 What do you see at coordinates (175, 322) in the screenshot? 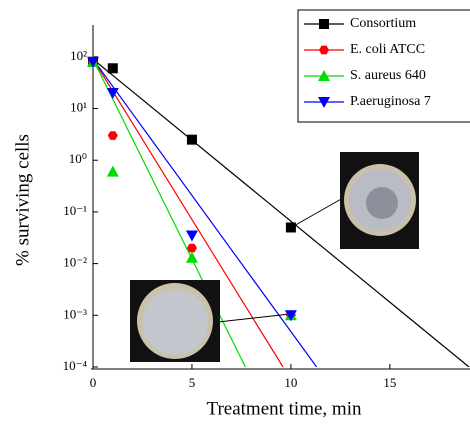
I see `dish-inner` at bounding box center [175, 322].